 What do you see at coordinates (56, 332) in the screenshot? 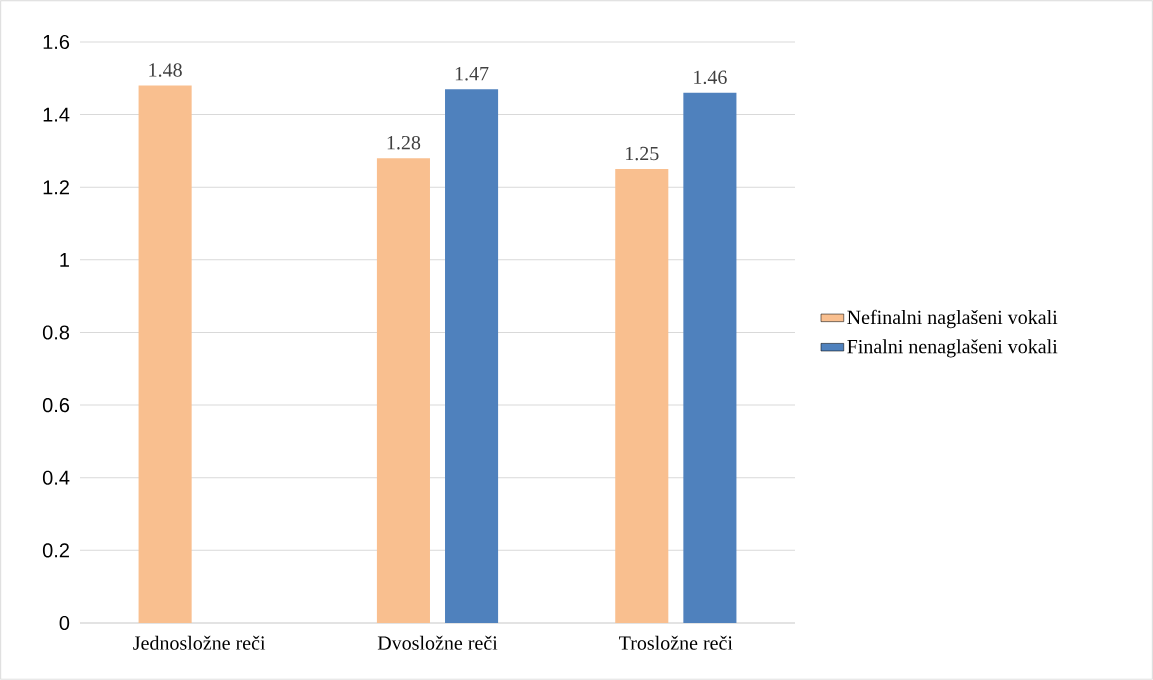
I see `y-tick-label: 0.8` at bounding box center [56, 332].